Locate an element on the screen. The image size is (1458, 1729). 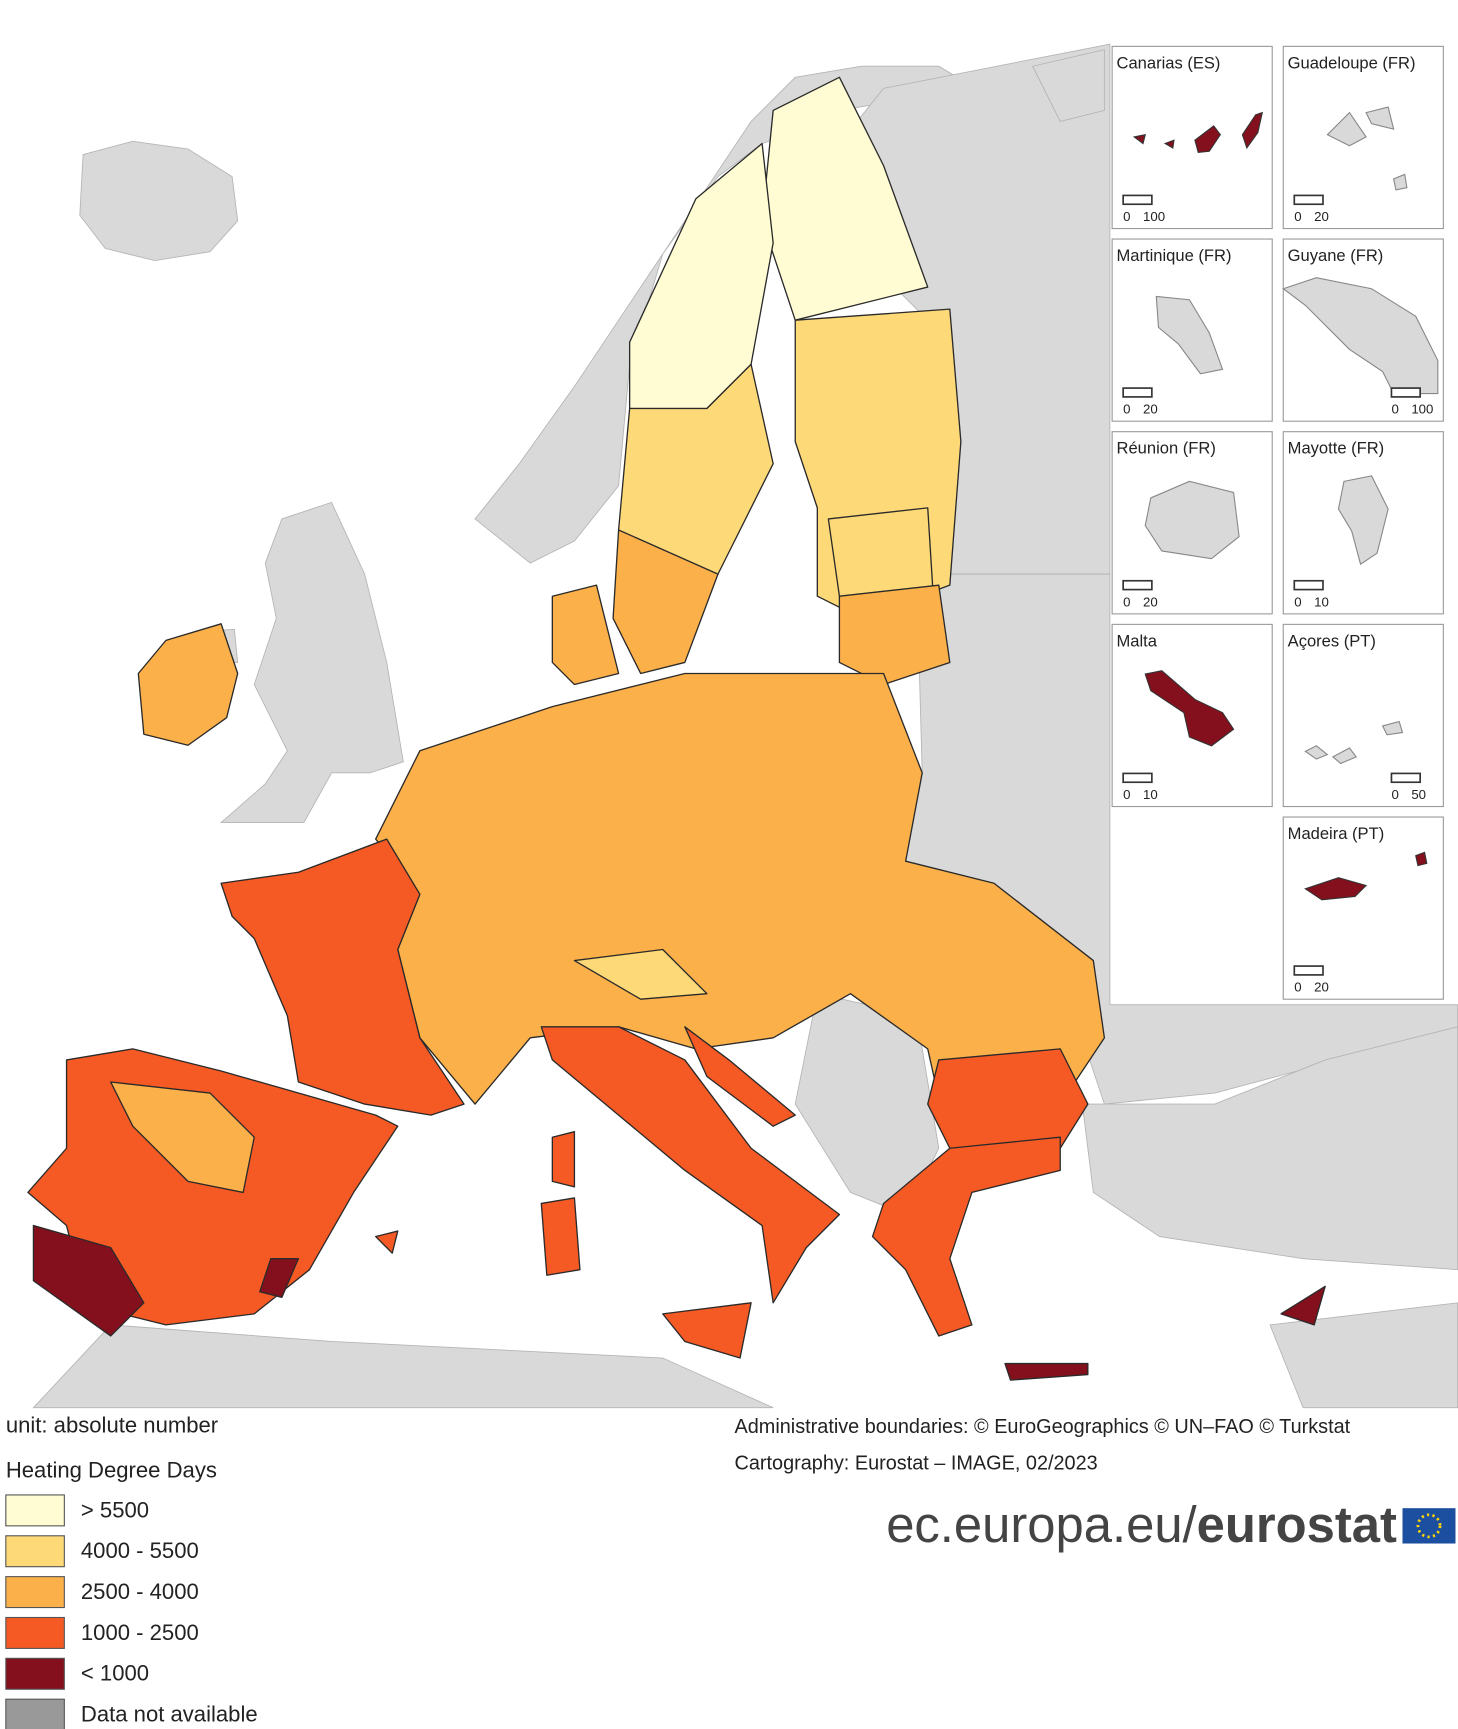
inset: Malta 0 10 is located at coordinates (1192, 715).